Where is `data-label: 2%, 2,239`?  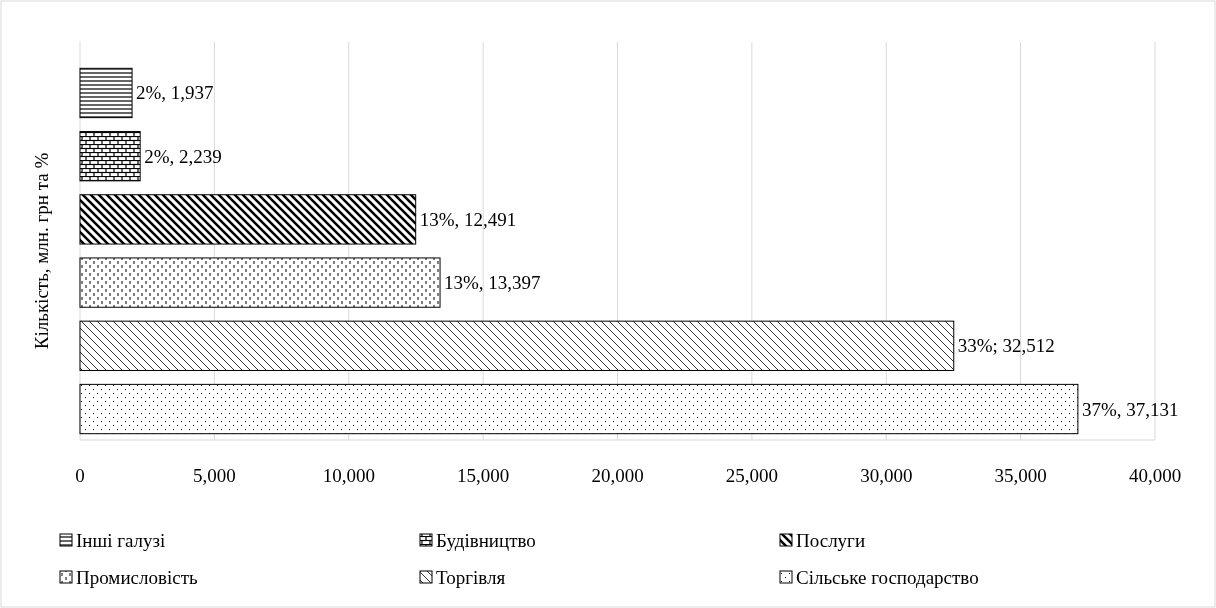
data-label: 2%, 2,239 is located at coordinates (183, 156).